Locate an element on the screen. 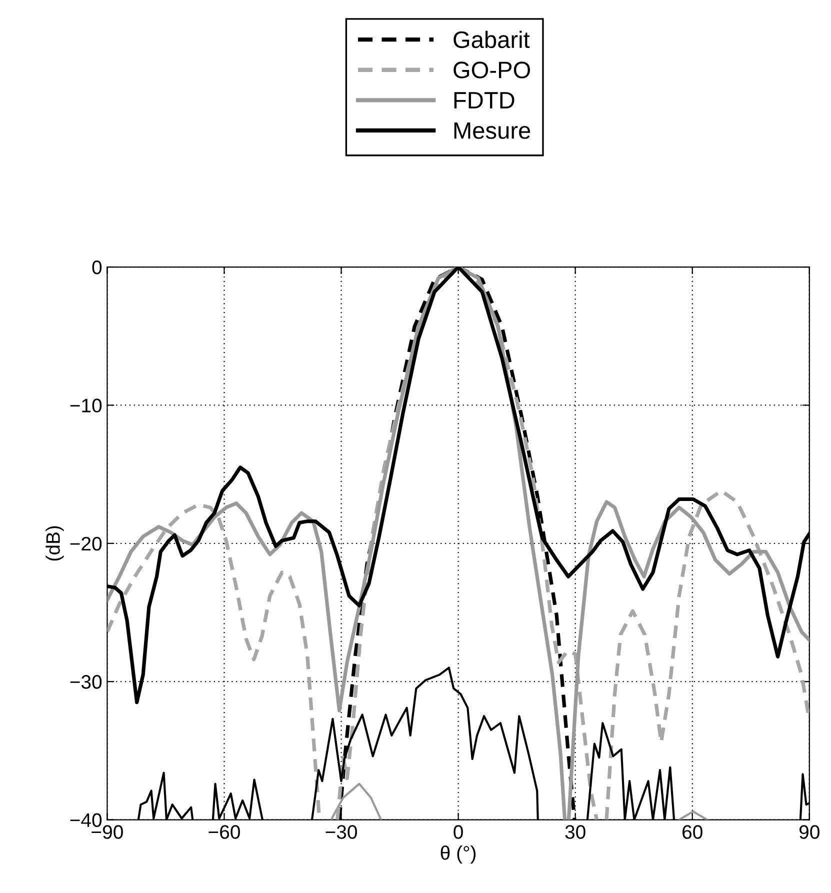 Image resolution: width=831 pixels, height=893 pixels. y-tick-label: −40 is located at coordinates (86, 820).